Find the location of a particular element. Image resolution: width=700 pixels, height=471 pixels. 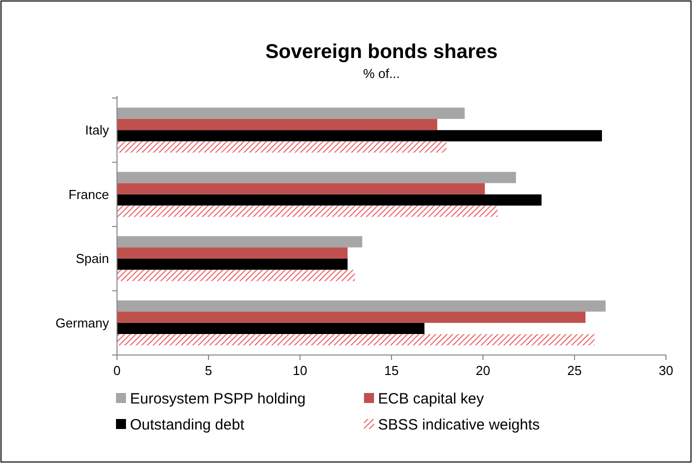

y-tick-label: France is located at coordinates (88, 194).